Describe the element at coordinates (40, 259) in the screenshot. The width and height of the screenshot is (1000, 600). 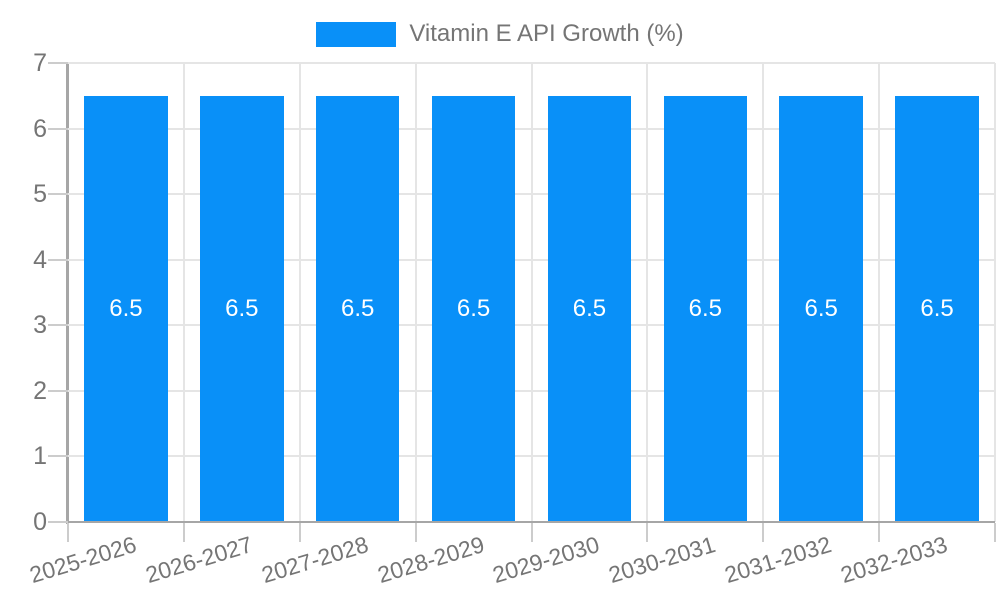
I see `y-axis-label: 4` at that location.